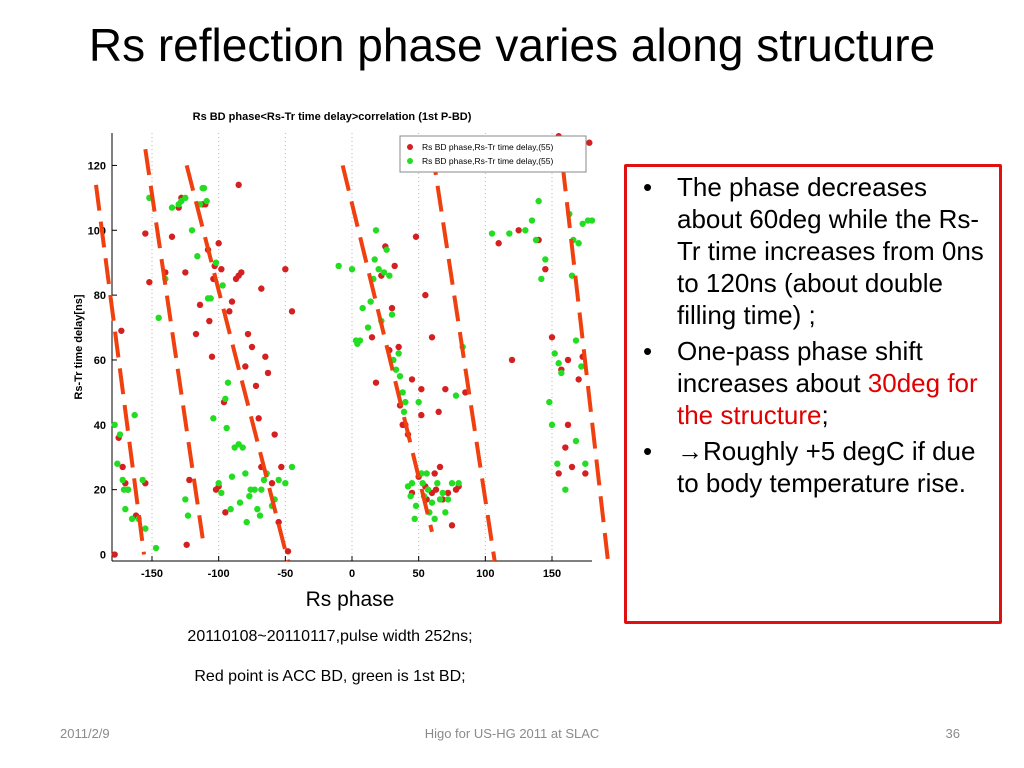 The width and height of the screenshot is (1024, 768). Describe the element at coordinates (419, 574) in the screenshot. I see `x-tick-label: 50` at that location.